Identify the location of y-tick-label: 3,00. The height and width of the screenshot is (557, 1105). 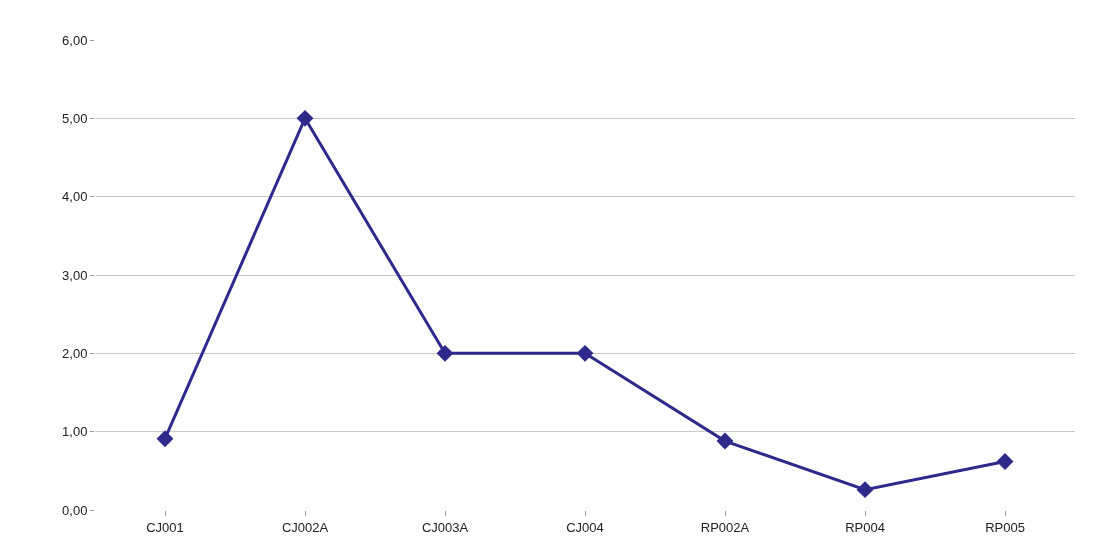
(75, 275).